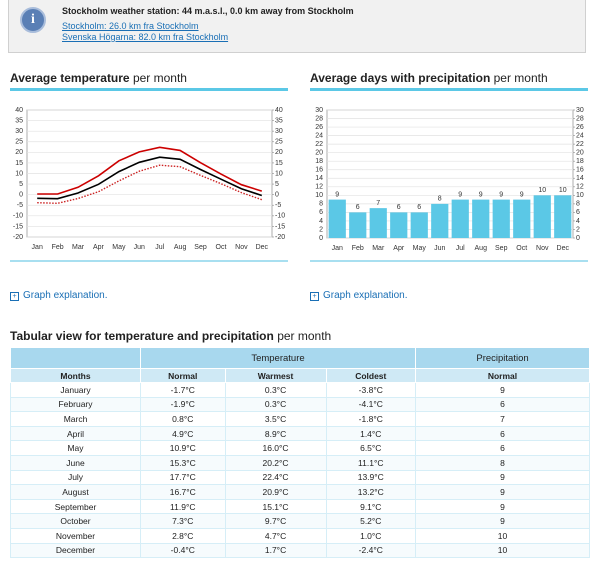  Describe the element at coordinates (578, 238) in the screenshot. I see `y2-tick-label: 0` at that location.